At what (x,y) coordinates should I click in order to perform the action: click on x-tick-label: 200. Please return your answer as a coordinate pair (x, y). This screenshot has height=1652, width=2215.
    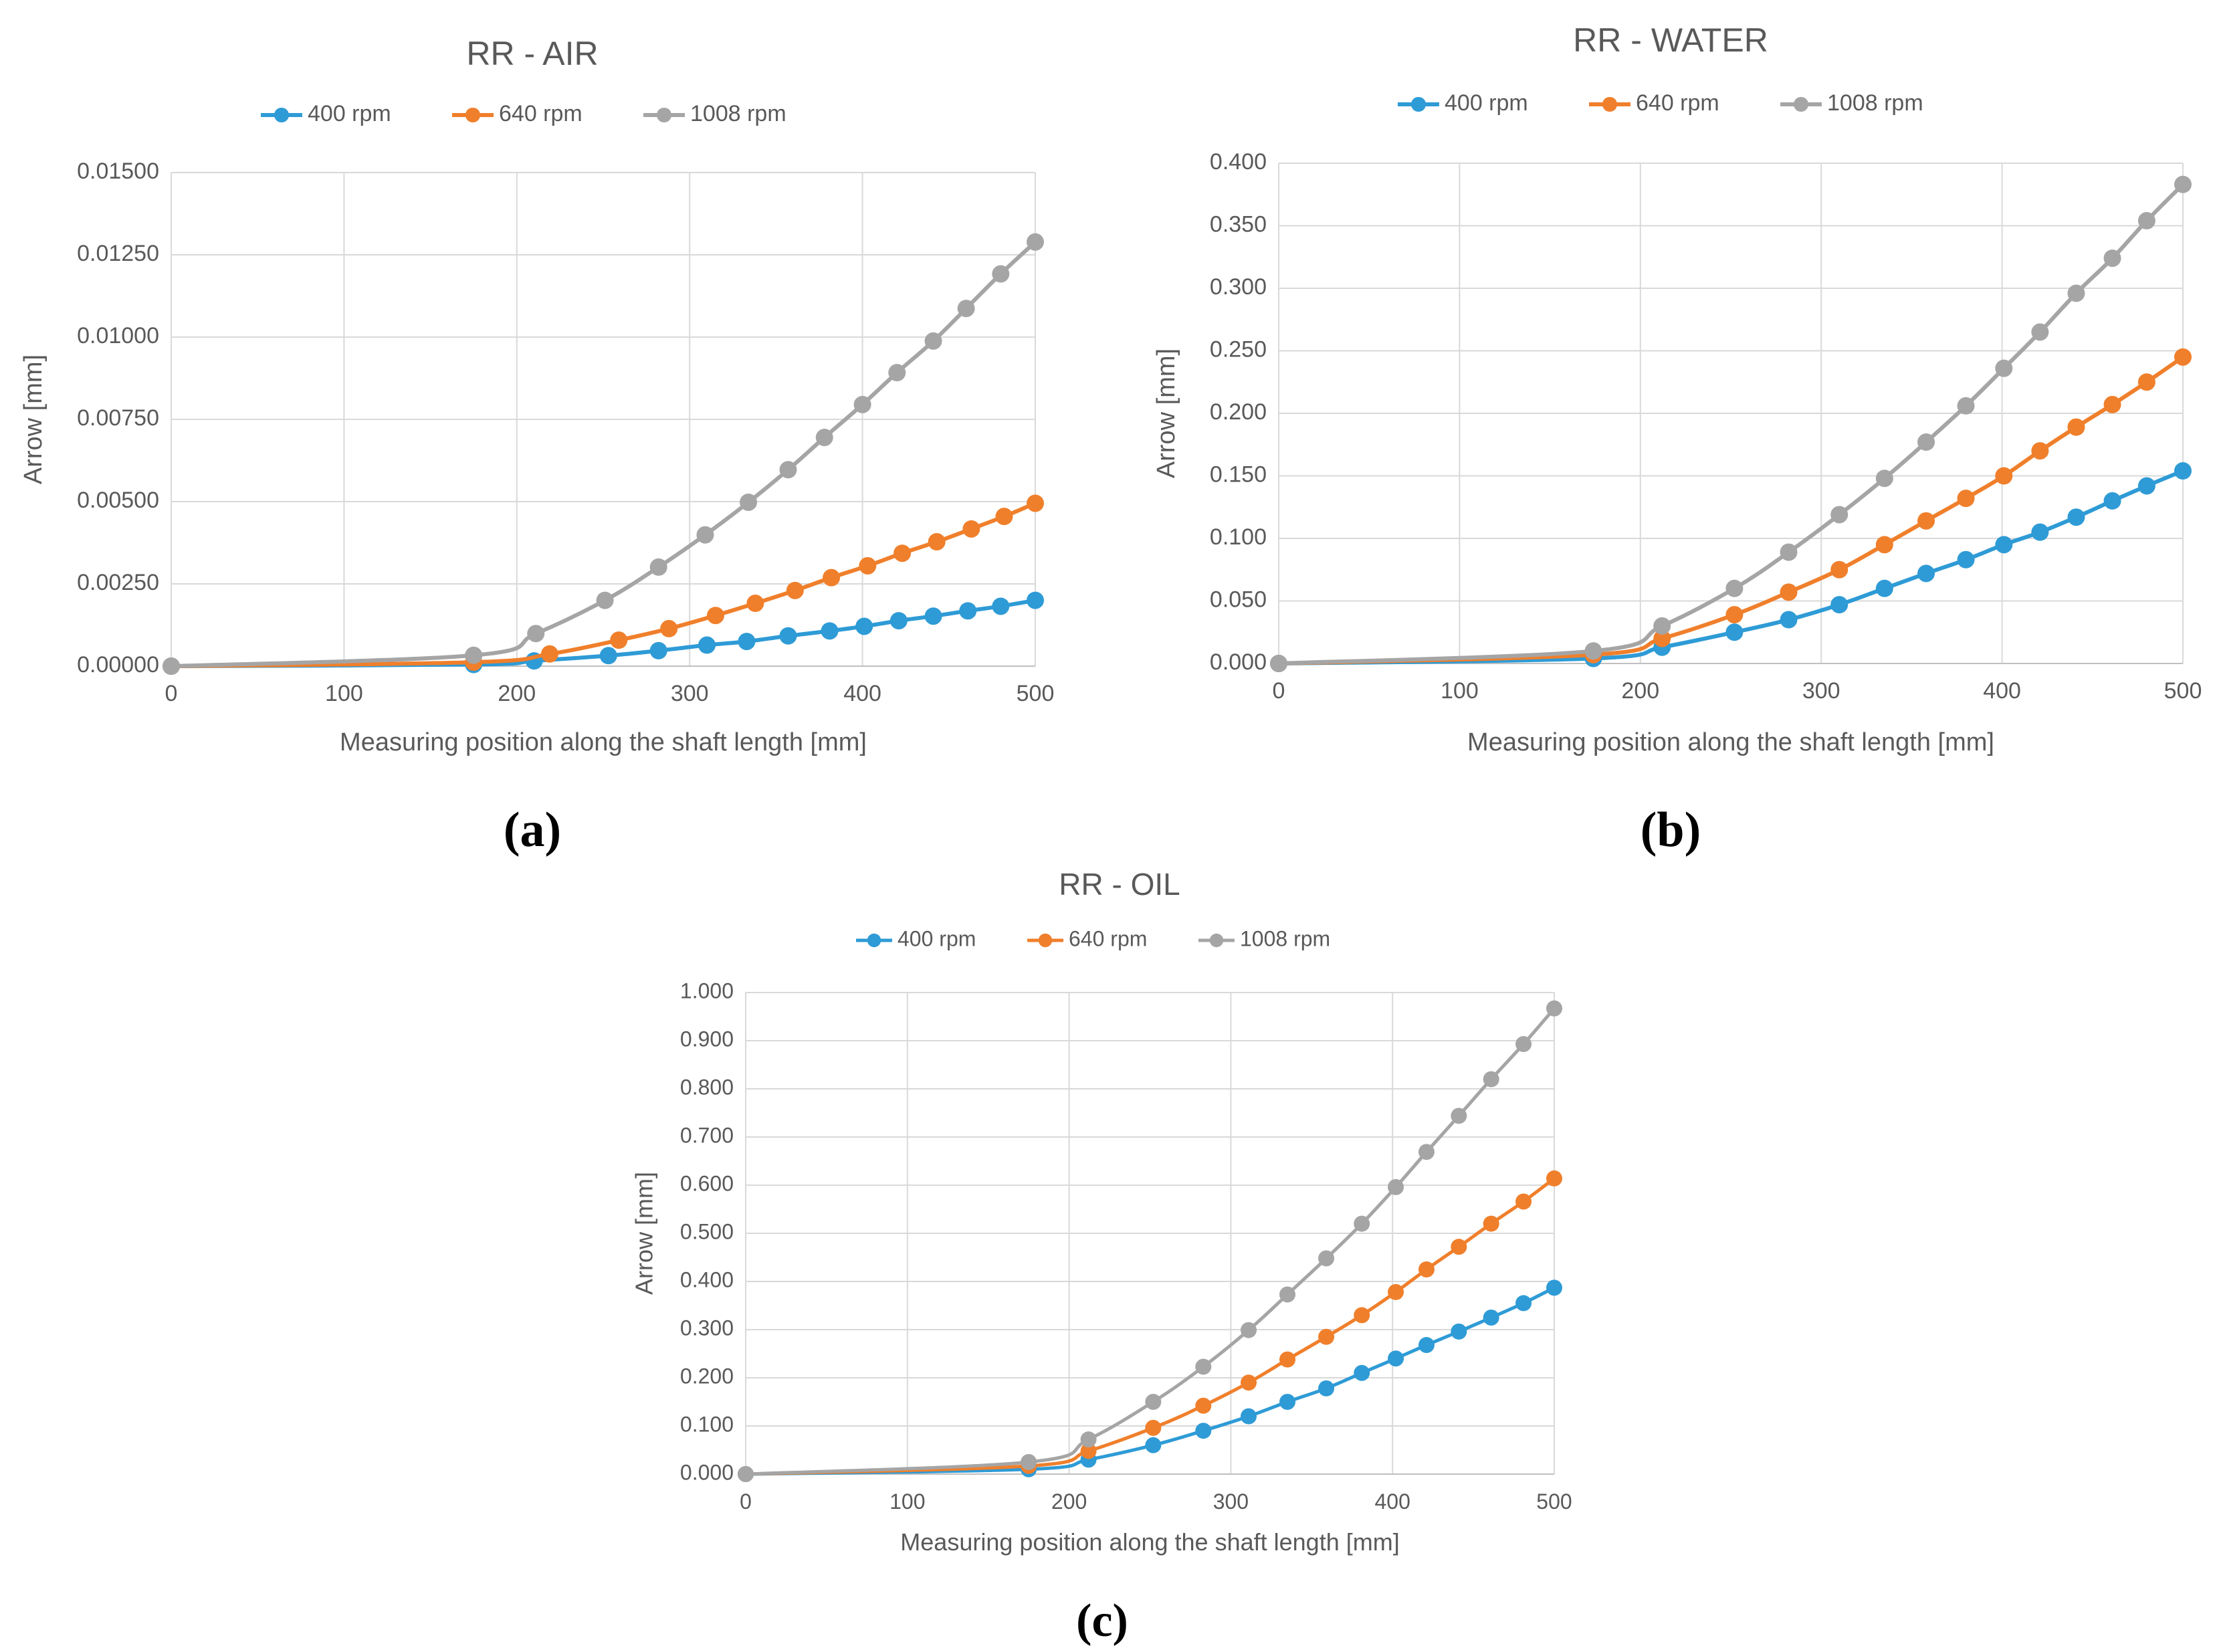
    Looking at the image, I should click on (1640, 691).